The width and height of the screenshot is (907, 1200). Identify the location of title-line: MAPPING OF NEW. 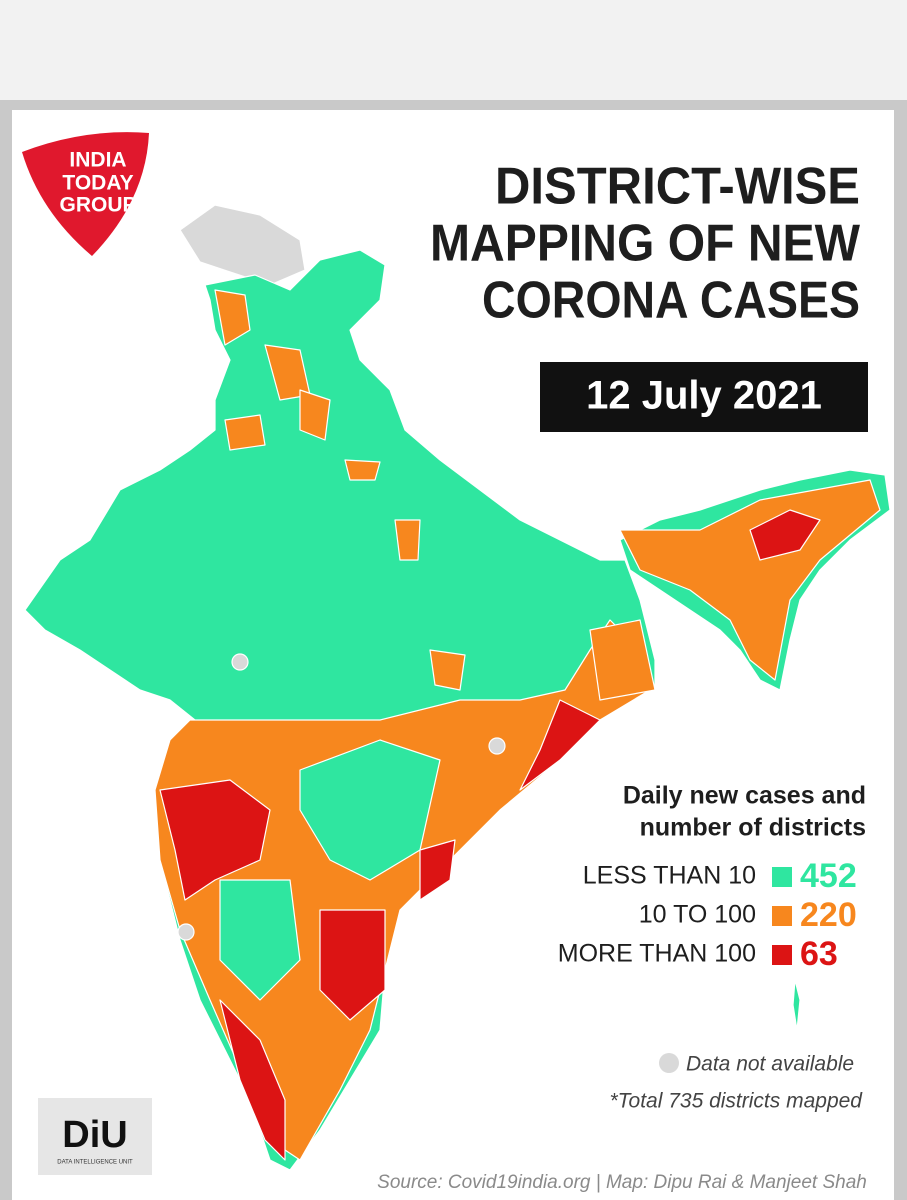
(645, 244).